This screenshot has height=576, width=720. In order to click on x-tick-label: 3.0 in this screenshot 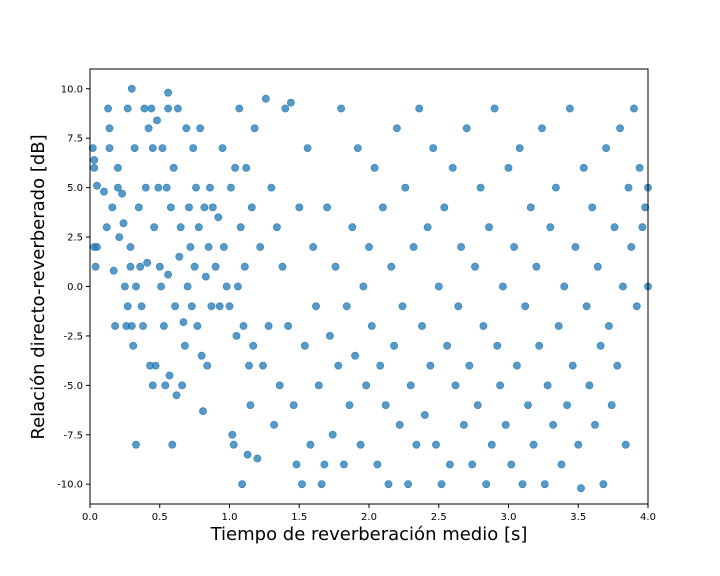, I will do `click(509, 517)`.